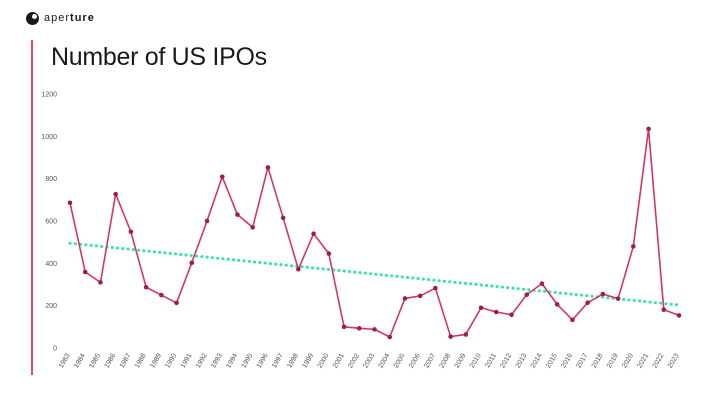 Image resolution: width=720 pixels, height=405 pixels. I want to click on x-tick-label: 2015, so click(552, 360).